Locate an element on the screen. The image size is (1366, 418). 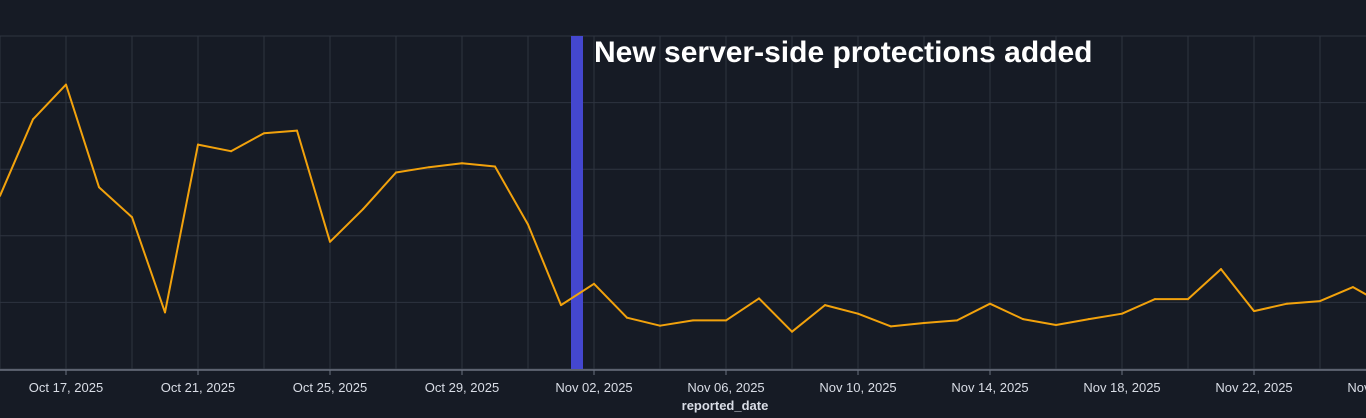
x-tick-label: Nov 06, 2025 is located at coordinates (725, 387).